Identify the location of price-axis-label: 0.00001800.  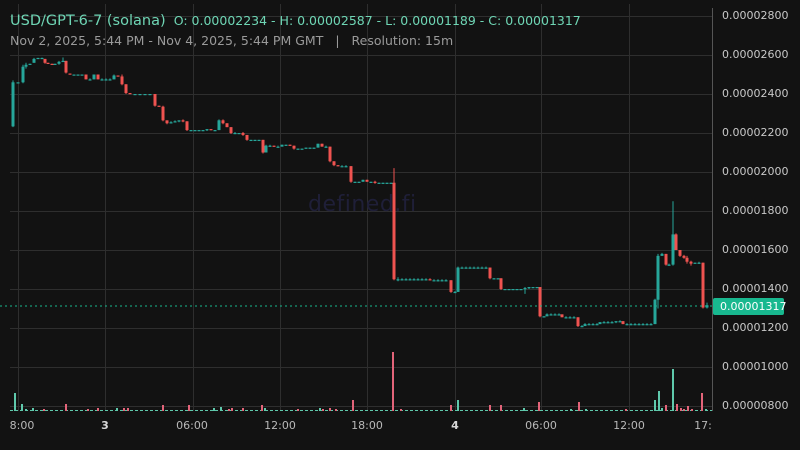
(755, 210).